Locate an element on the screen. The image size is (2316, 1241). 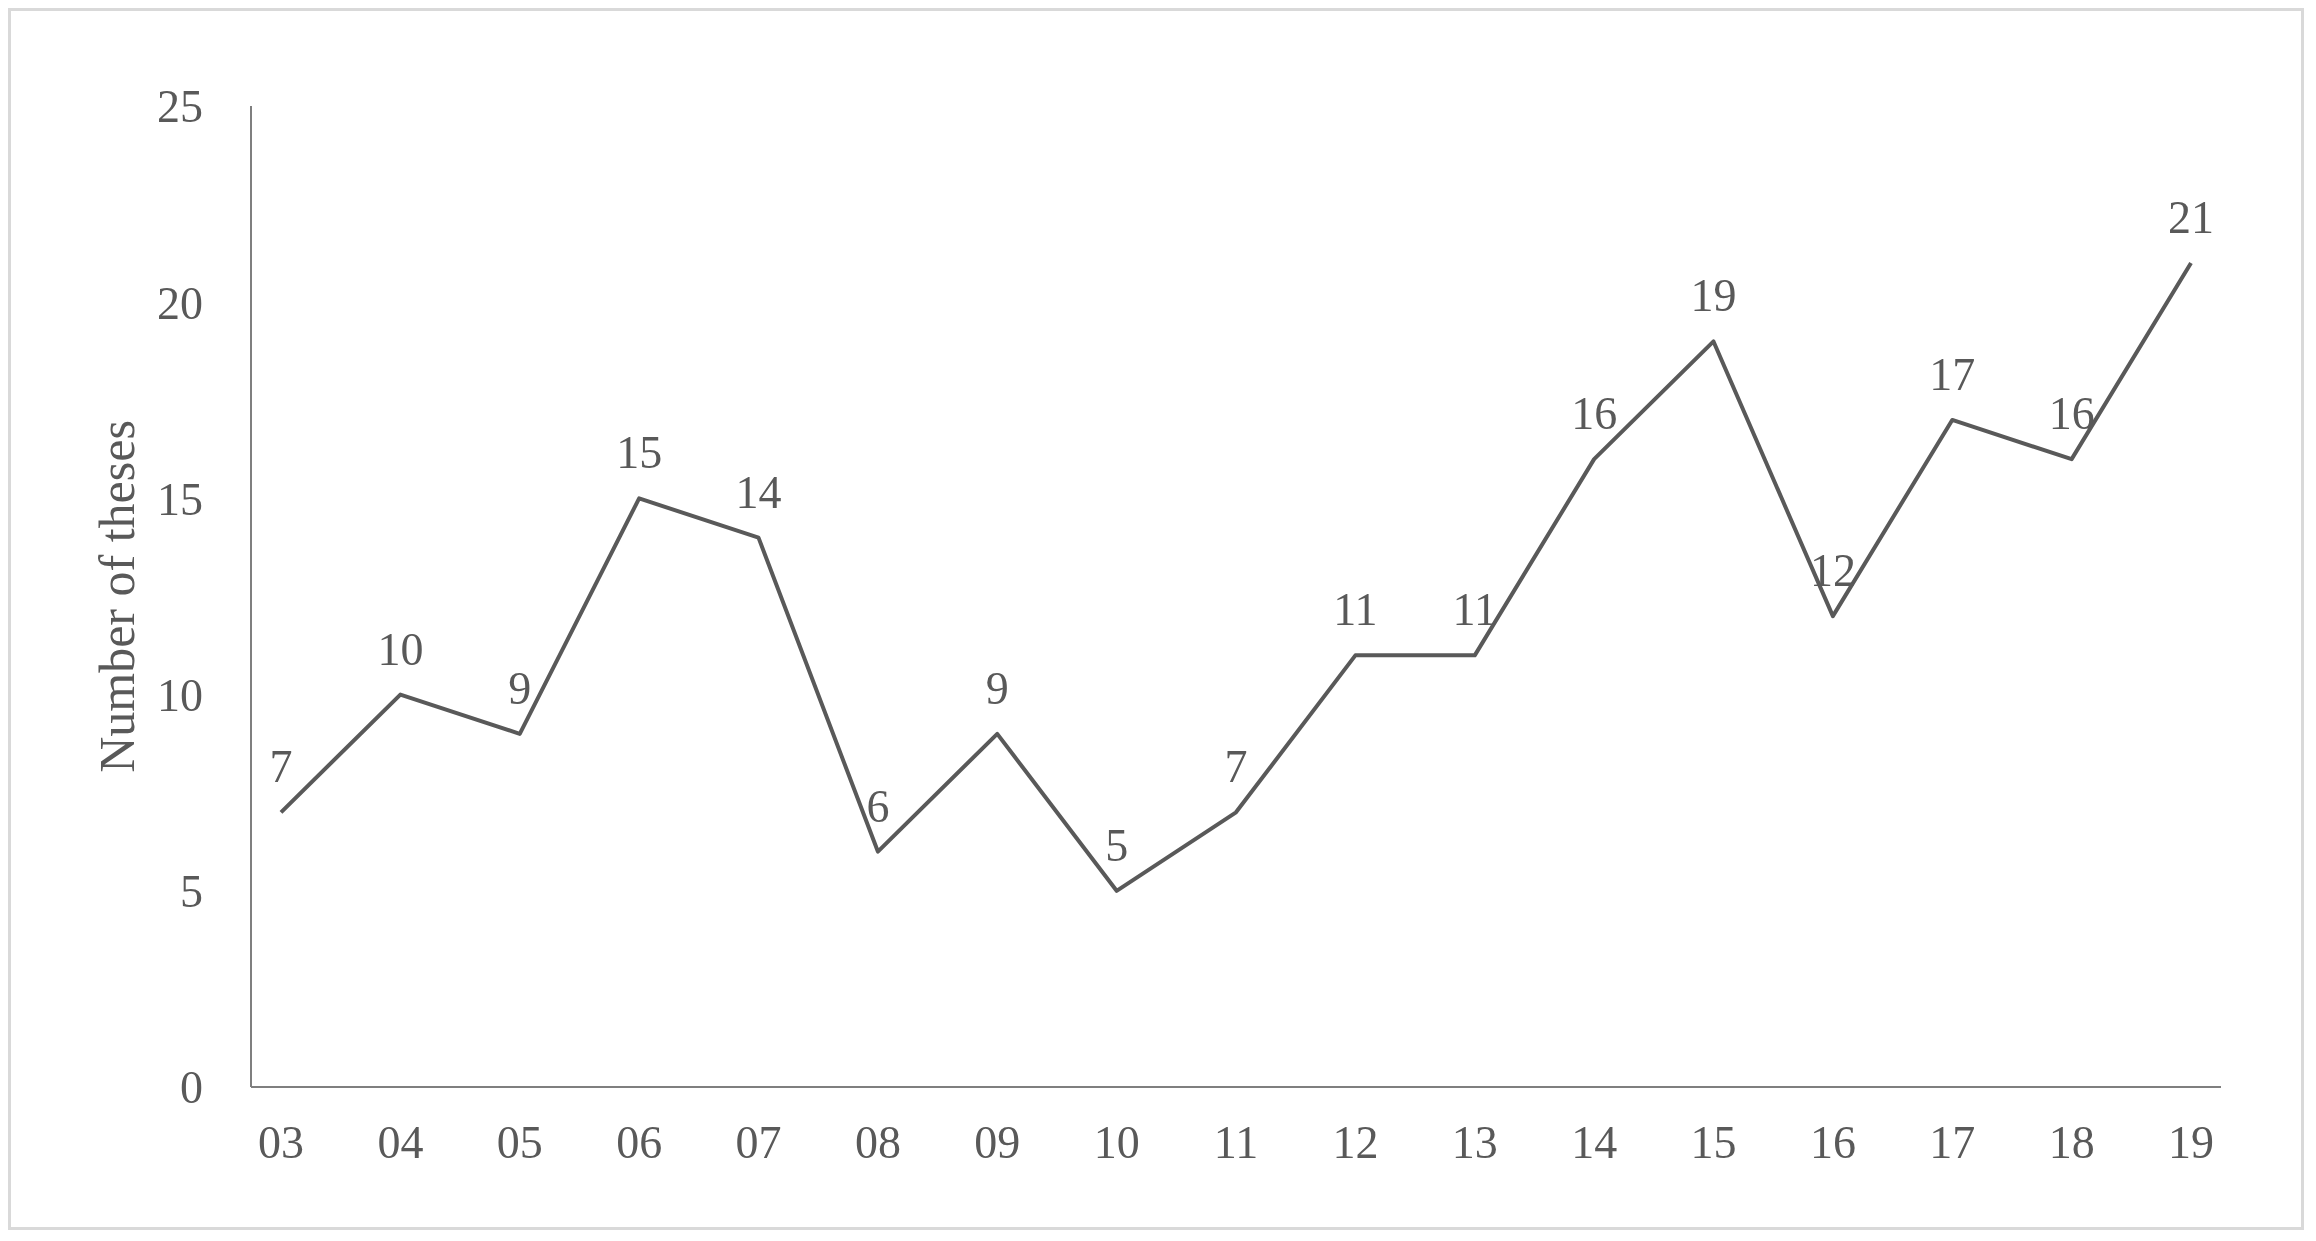
x-tick-label: 11 is located at coordinates (1236, 1142).